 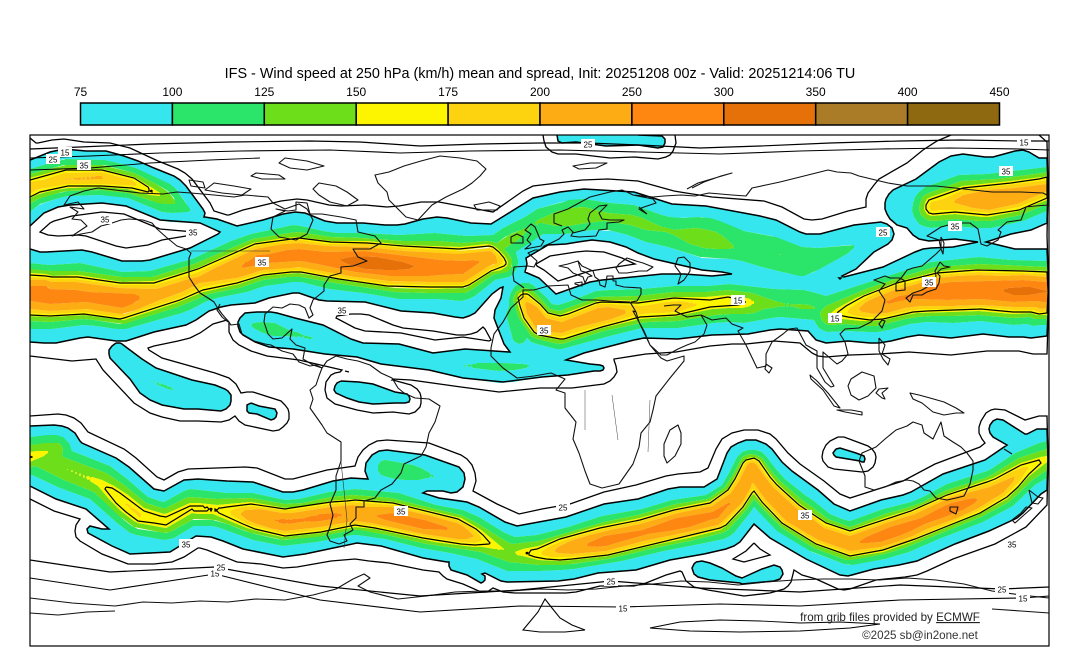 I want to click on svg-text: 300, so click(x=724, y=92).